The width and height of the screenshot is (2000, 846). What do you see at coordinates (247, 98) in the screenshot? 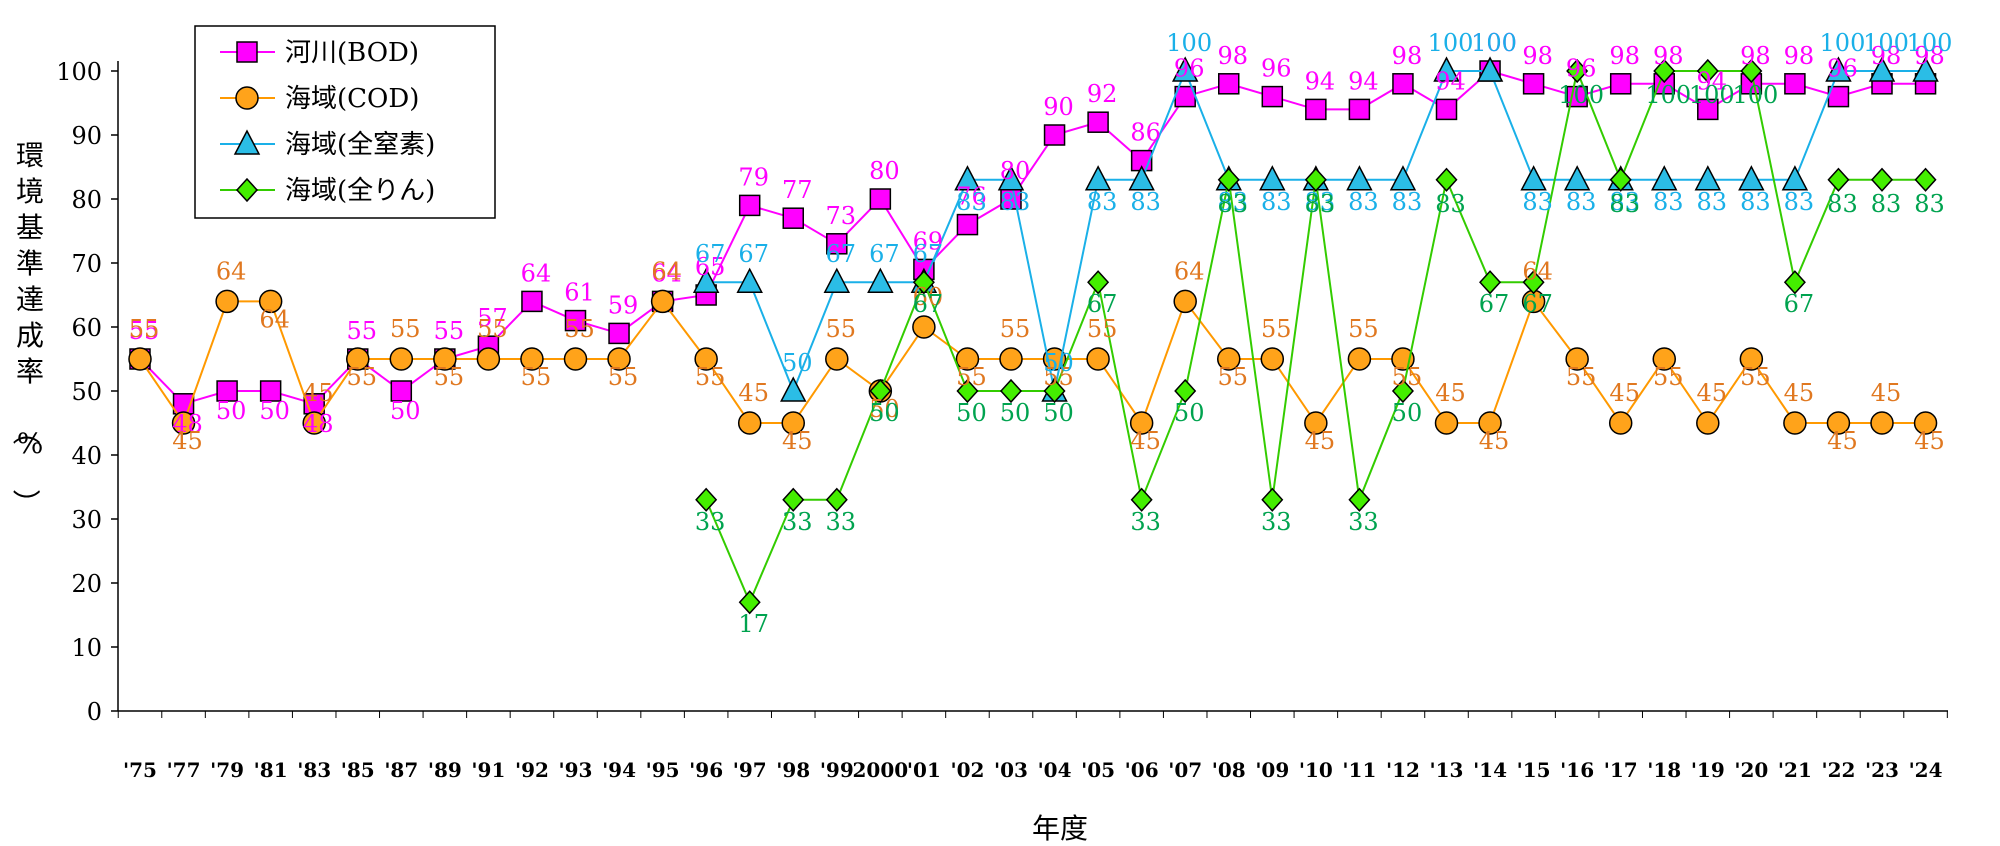
I see `legend-marker` at bounding box center [247, 98].